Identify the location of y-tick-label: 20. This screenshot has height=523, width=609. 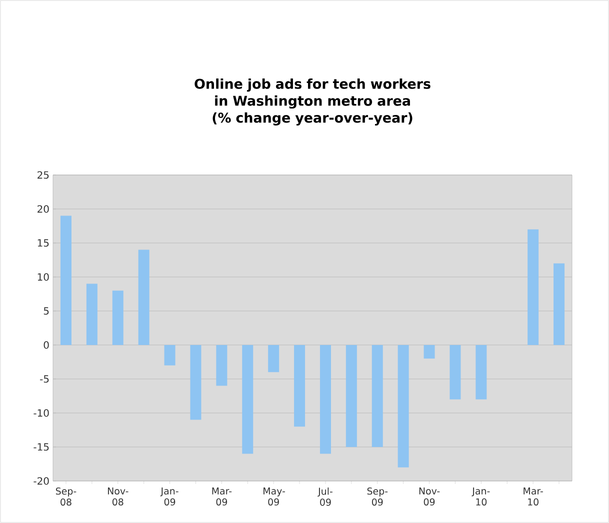
(43, 209).